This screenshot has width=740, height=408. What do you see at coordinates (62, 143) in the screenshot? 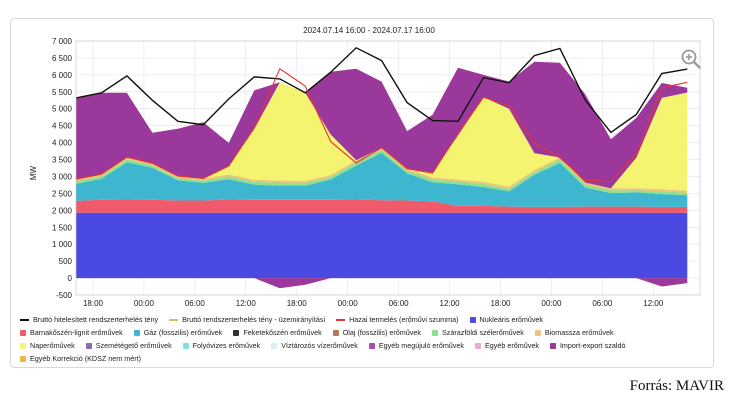
I see `y-tick-label: 4 000` at bounding box center [62, 143].